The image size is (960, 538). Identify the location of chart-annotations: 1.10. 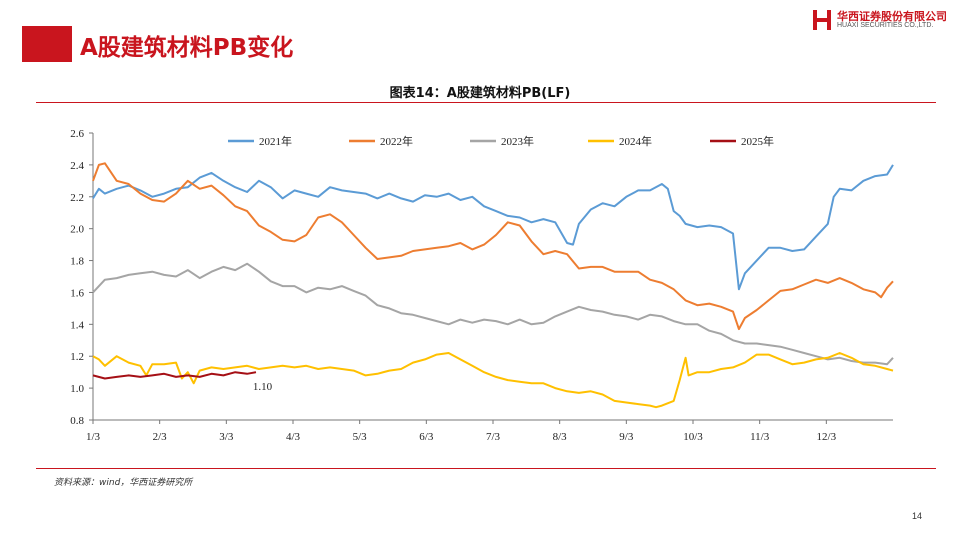
(263, 387).